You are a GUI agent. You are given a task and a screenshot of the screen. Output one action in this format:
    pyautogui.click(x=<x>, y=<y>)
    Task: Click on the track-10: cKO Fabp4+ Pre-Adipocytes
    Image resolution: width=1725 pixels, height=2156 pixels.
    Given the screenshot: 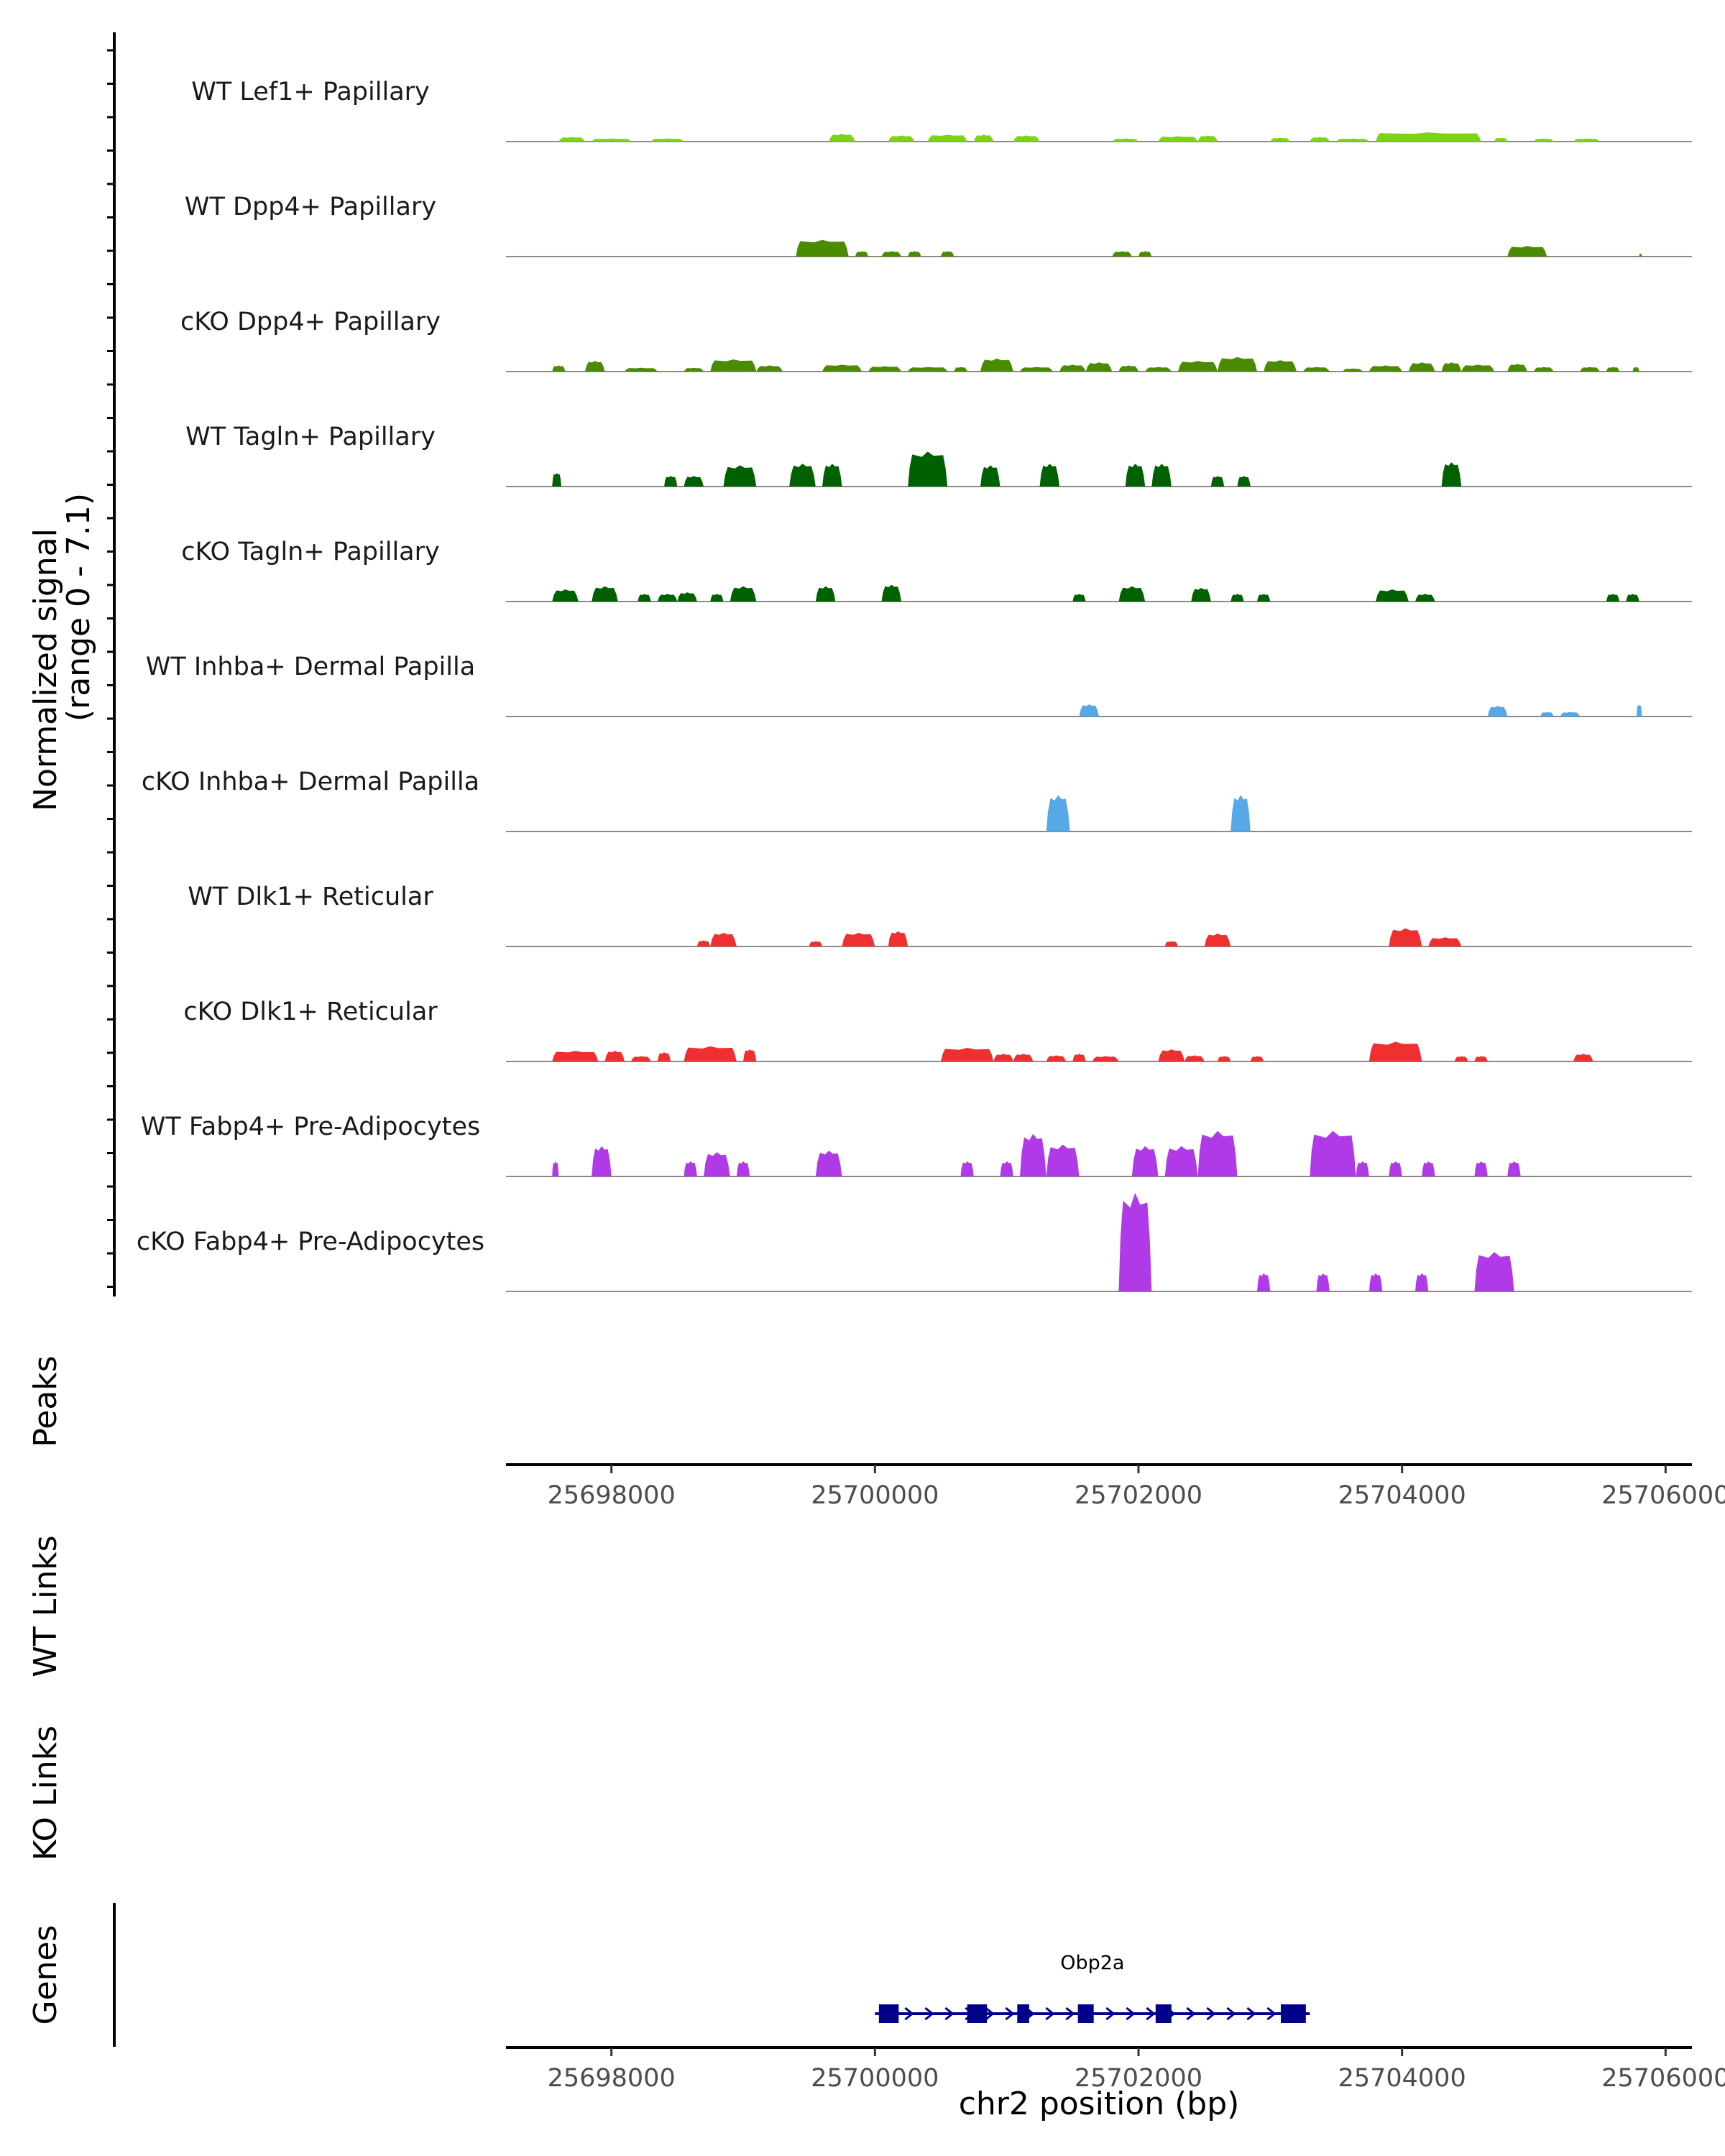 What is the action you would take?
    pyautogui.click(x=914, y=1242)
    